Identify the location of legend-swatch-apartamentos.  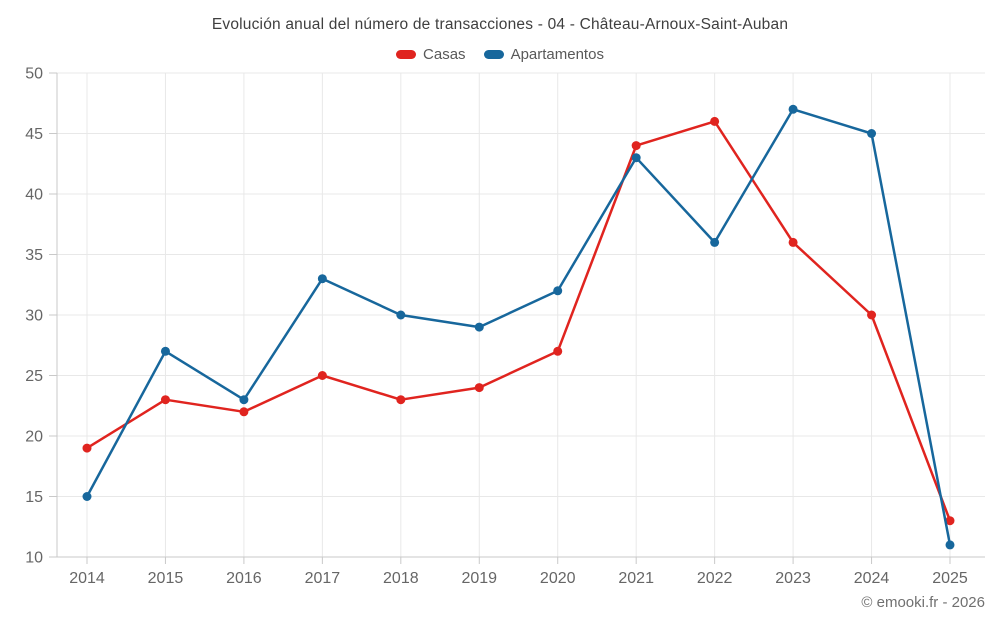
(493, 54).